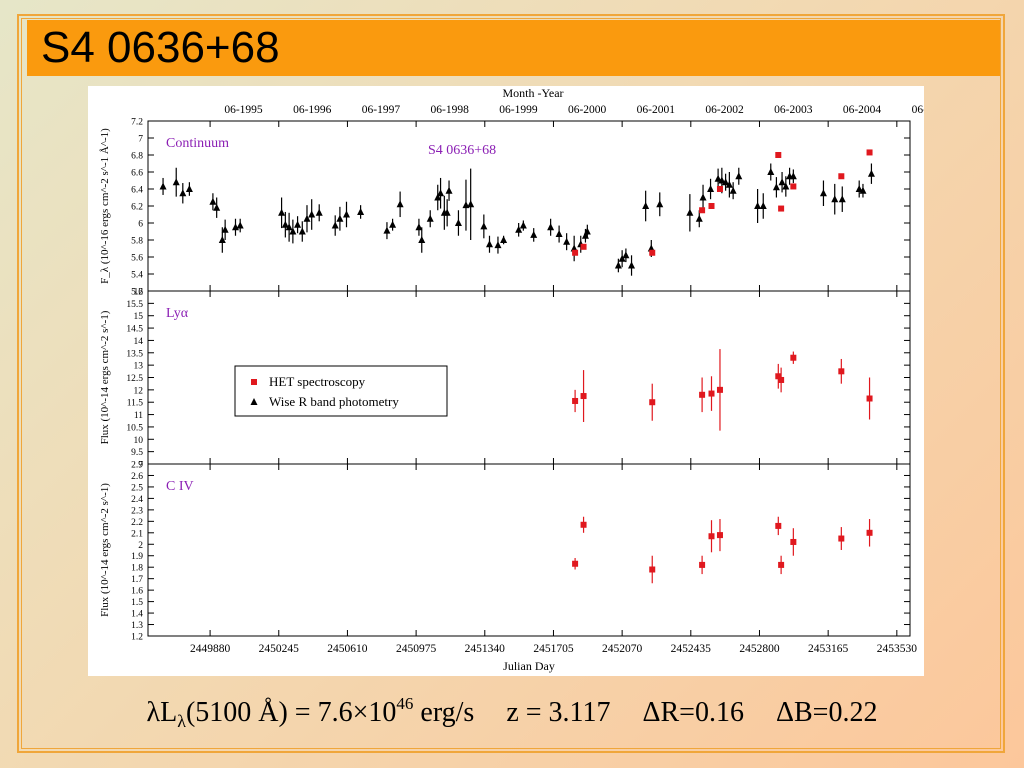 The width and height of the screenshot is (1024, 768). Describe the element at coordinates (137, 157) in the screenshot. I see `y-tick-label: 6.8` at that location.